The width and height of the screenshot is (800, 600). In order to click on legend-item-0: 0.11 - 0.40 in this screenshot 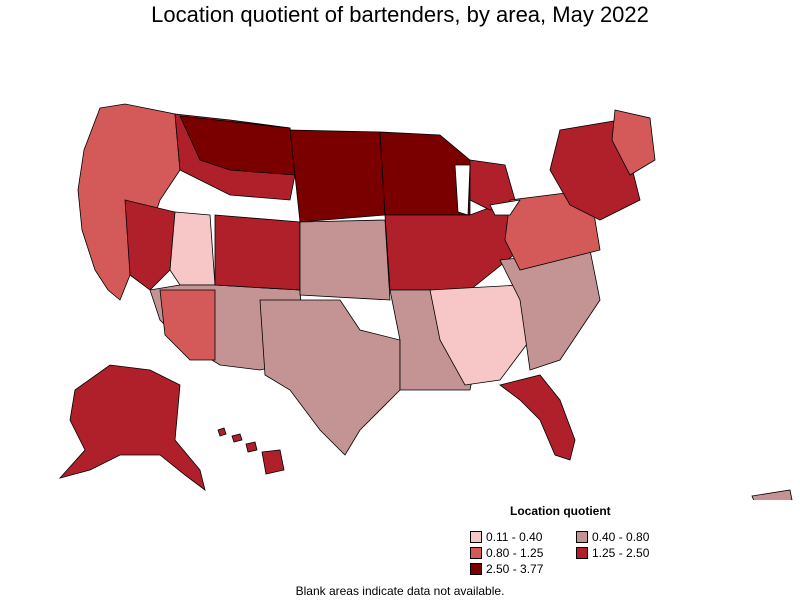, I will do `click(506, 537)`.